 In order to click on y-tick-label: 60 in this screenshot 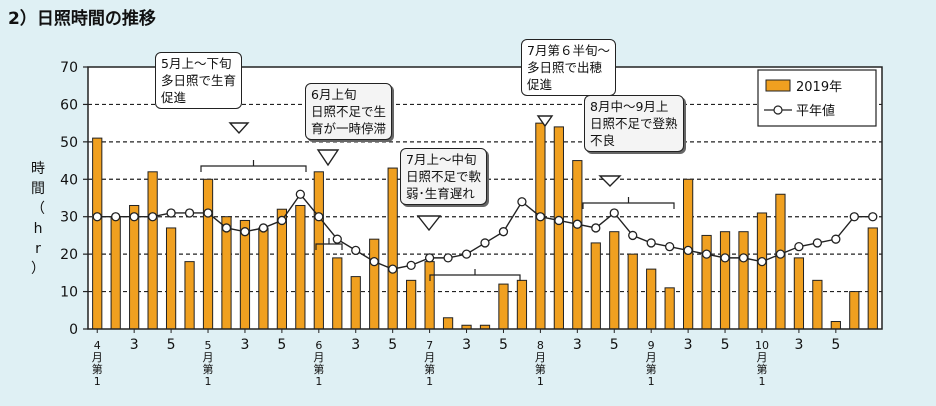, I will do `click(69, 105)`.